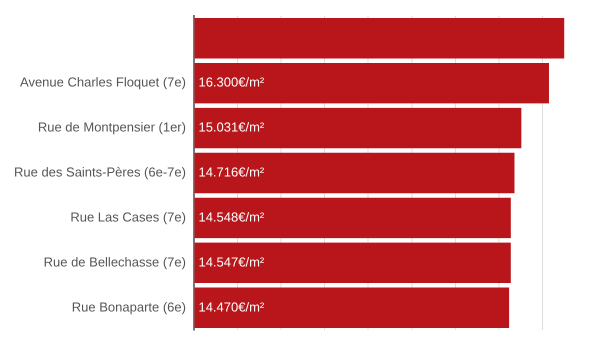 This screenshot has width=616, height=346. What do you see at coordinates (231, 216) in the screenshot?
I see `data-label: 14.548€/m²` at bounding box center [231, 216].